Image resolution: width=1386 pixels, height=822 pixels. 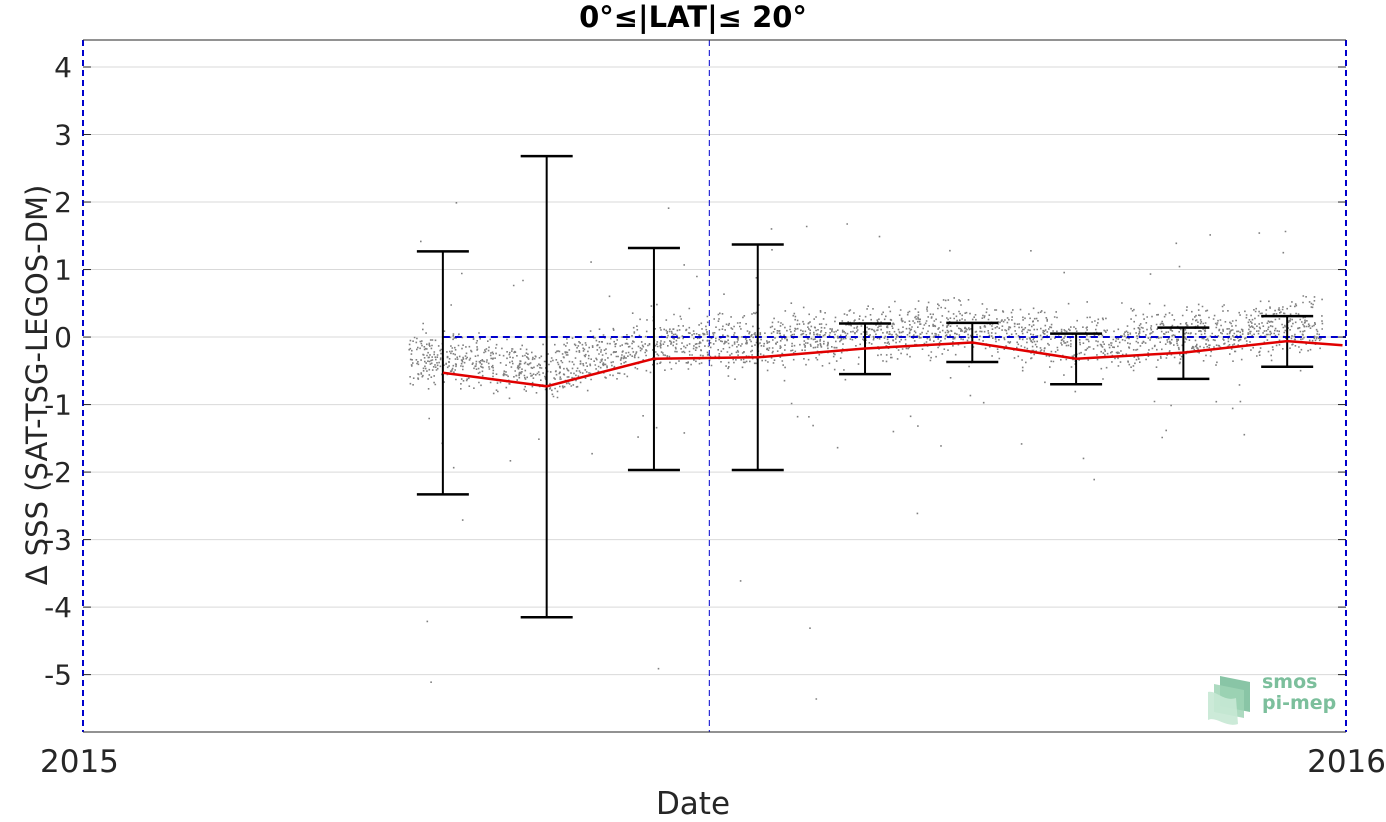 I want to click on mean-line-layer, so click(x=892, y=363).